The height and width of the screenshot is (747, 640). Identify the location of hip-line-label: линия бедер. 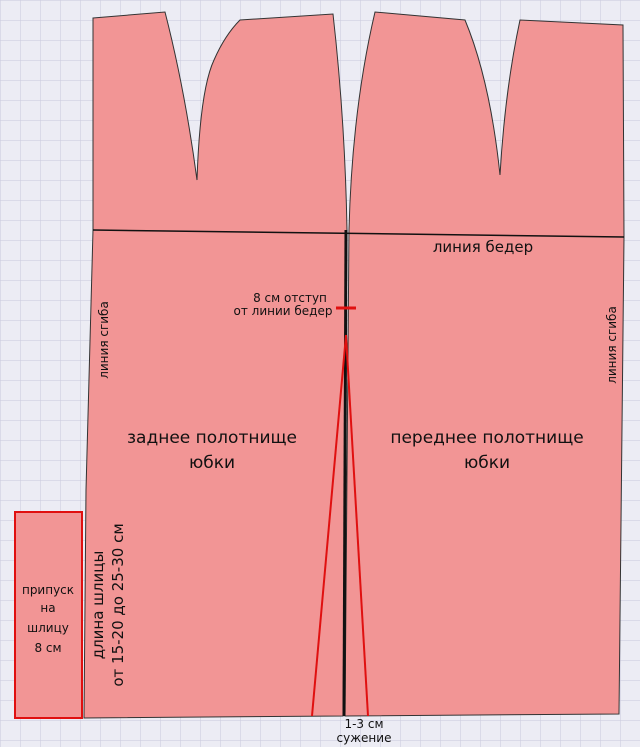
(483, 247).